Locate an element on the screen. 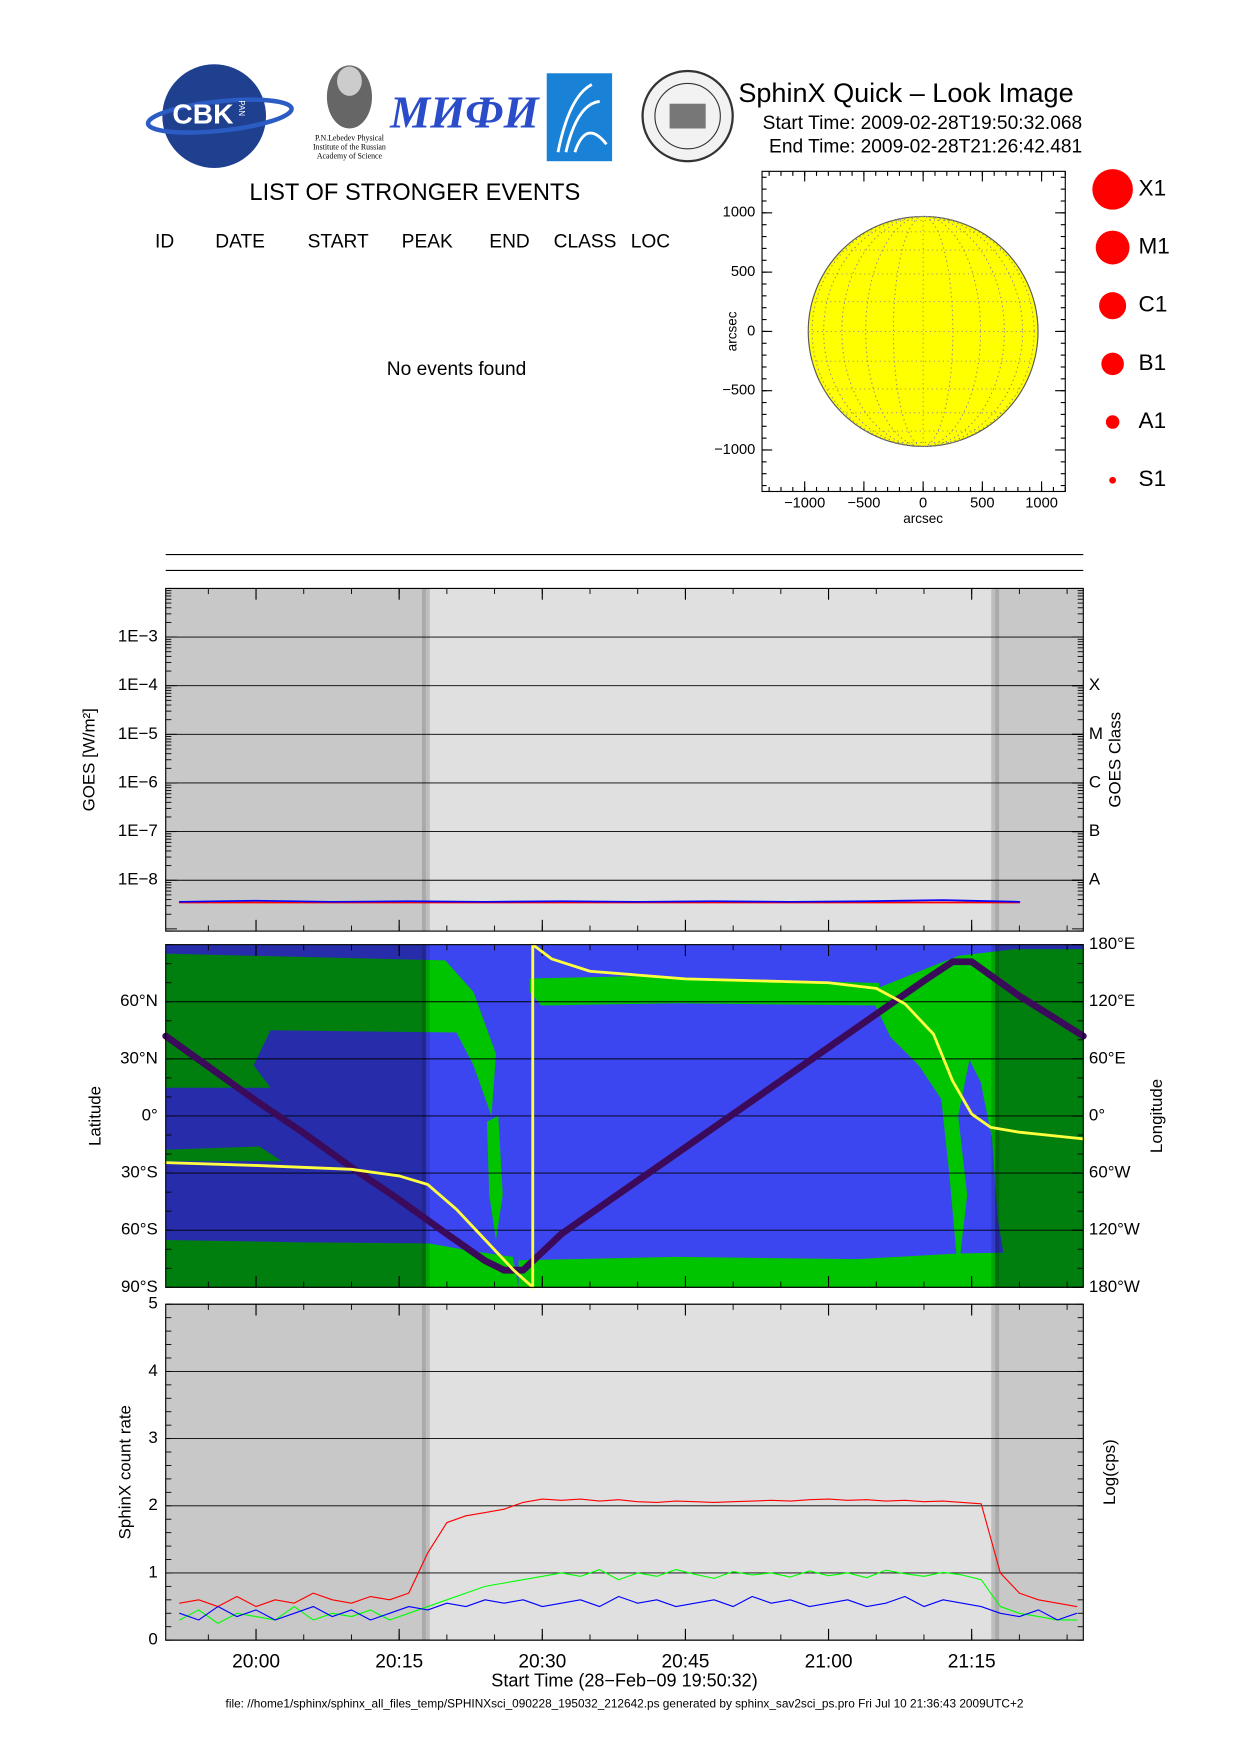 Image resolution: width=1240 pixels, height=1754 pixels. events-column: LOC is located at coordinates (651, 241).